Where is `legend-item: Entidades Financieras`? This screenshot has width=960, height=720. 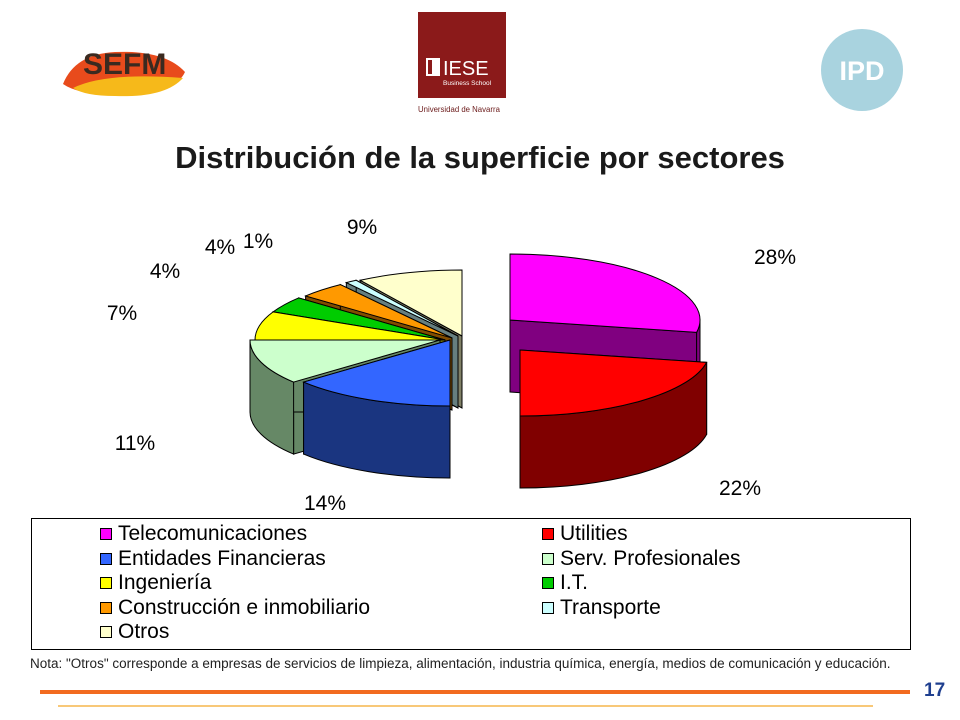
legend-item: Entidades Financieras is located at coordinates (213, 558).